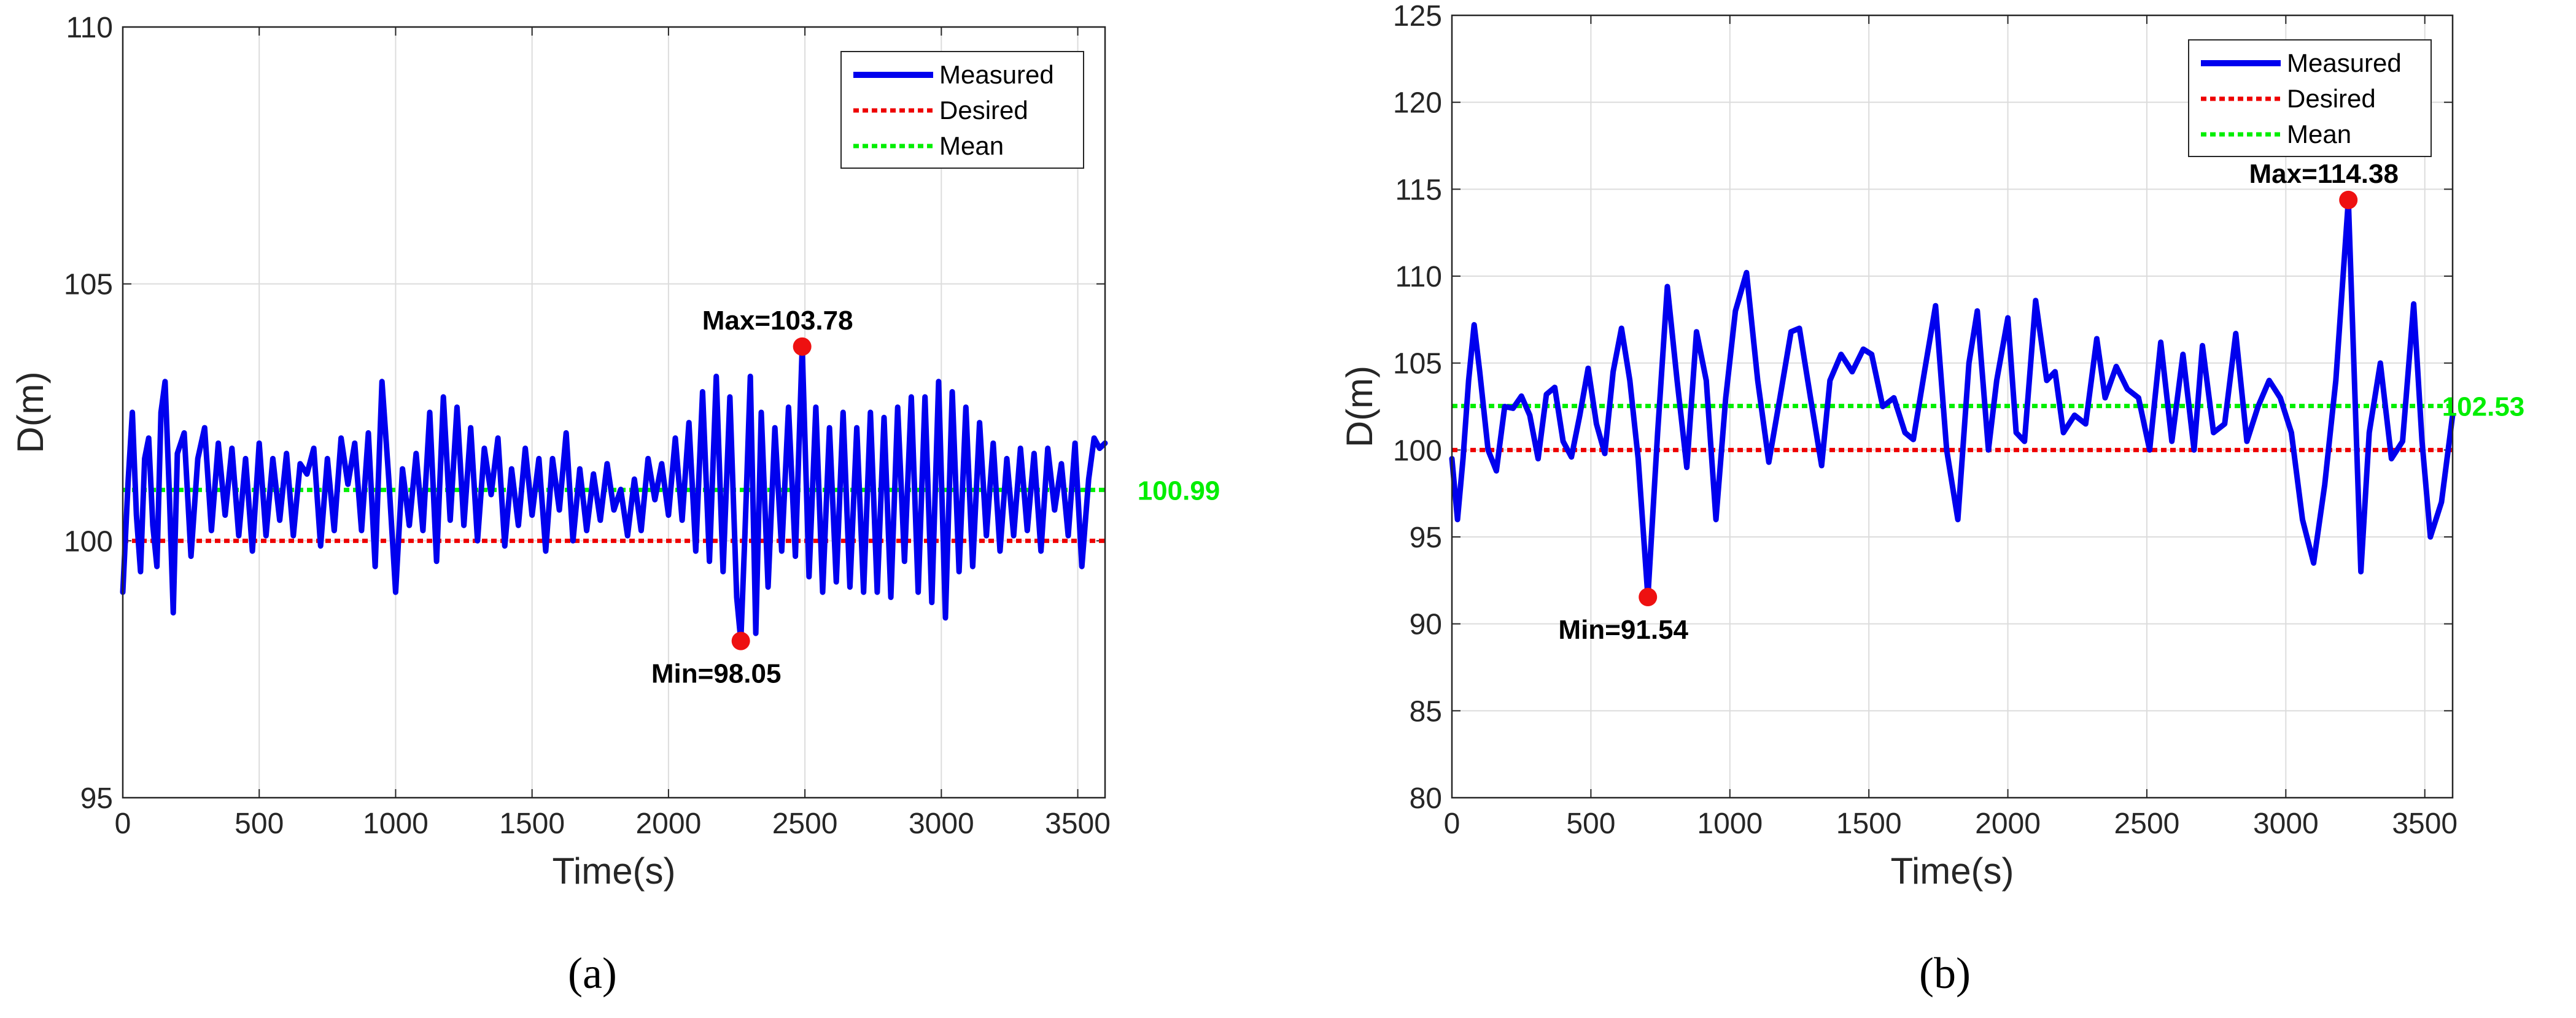 The width and height of the screenshot is (2576, 1018). What do you see at coordinates (2323, 174) in the screenshot?
I see `max-label: Max=114.38` at bounding box center [2323, 174].